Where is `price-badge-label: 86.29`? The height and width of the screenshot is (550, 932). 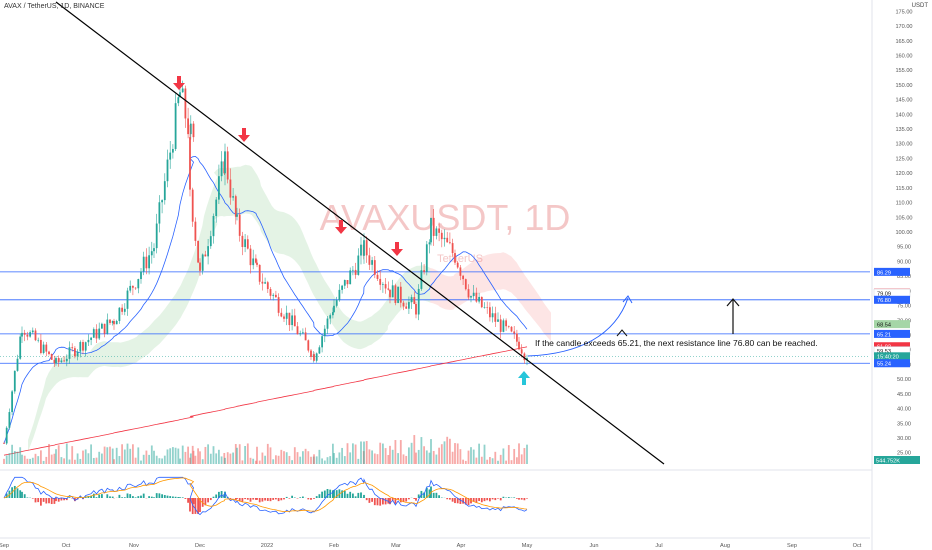 price-badge-label: 86.29 is located at coordinates (884, 273).